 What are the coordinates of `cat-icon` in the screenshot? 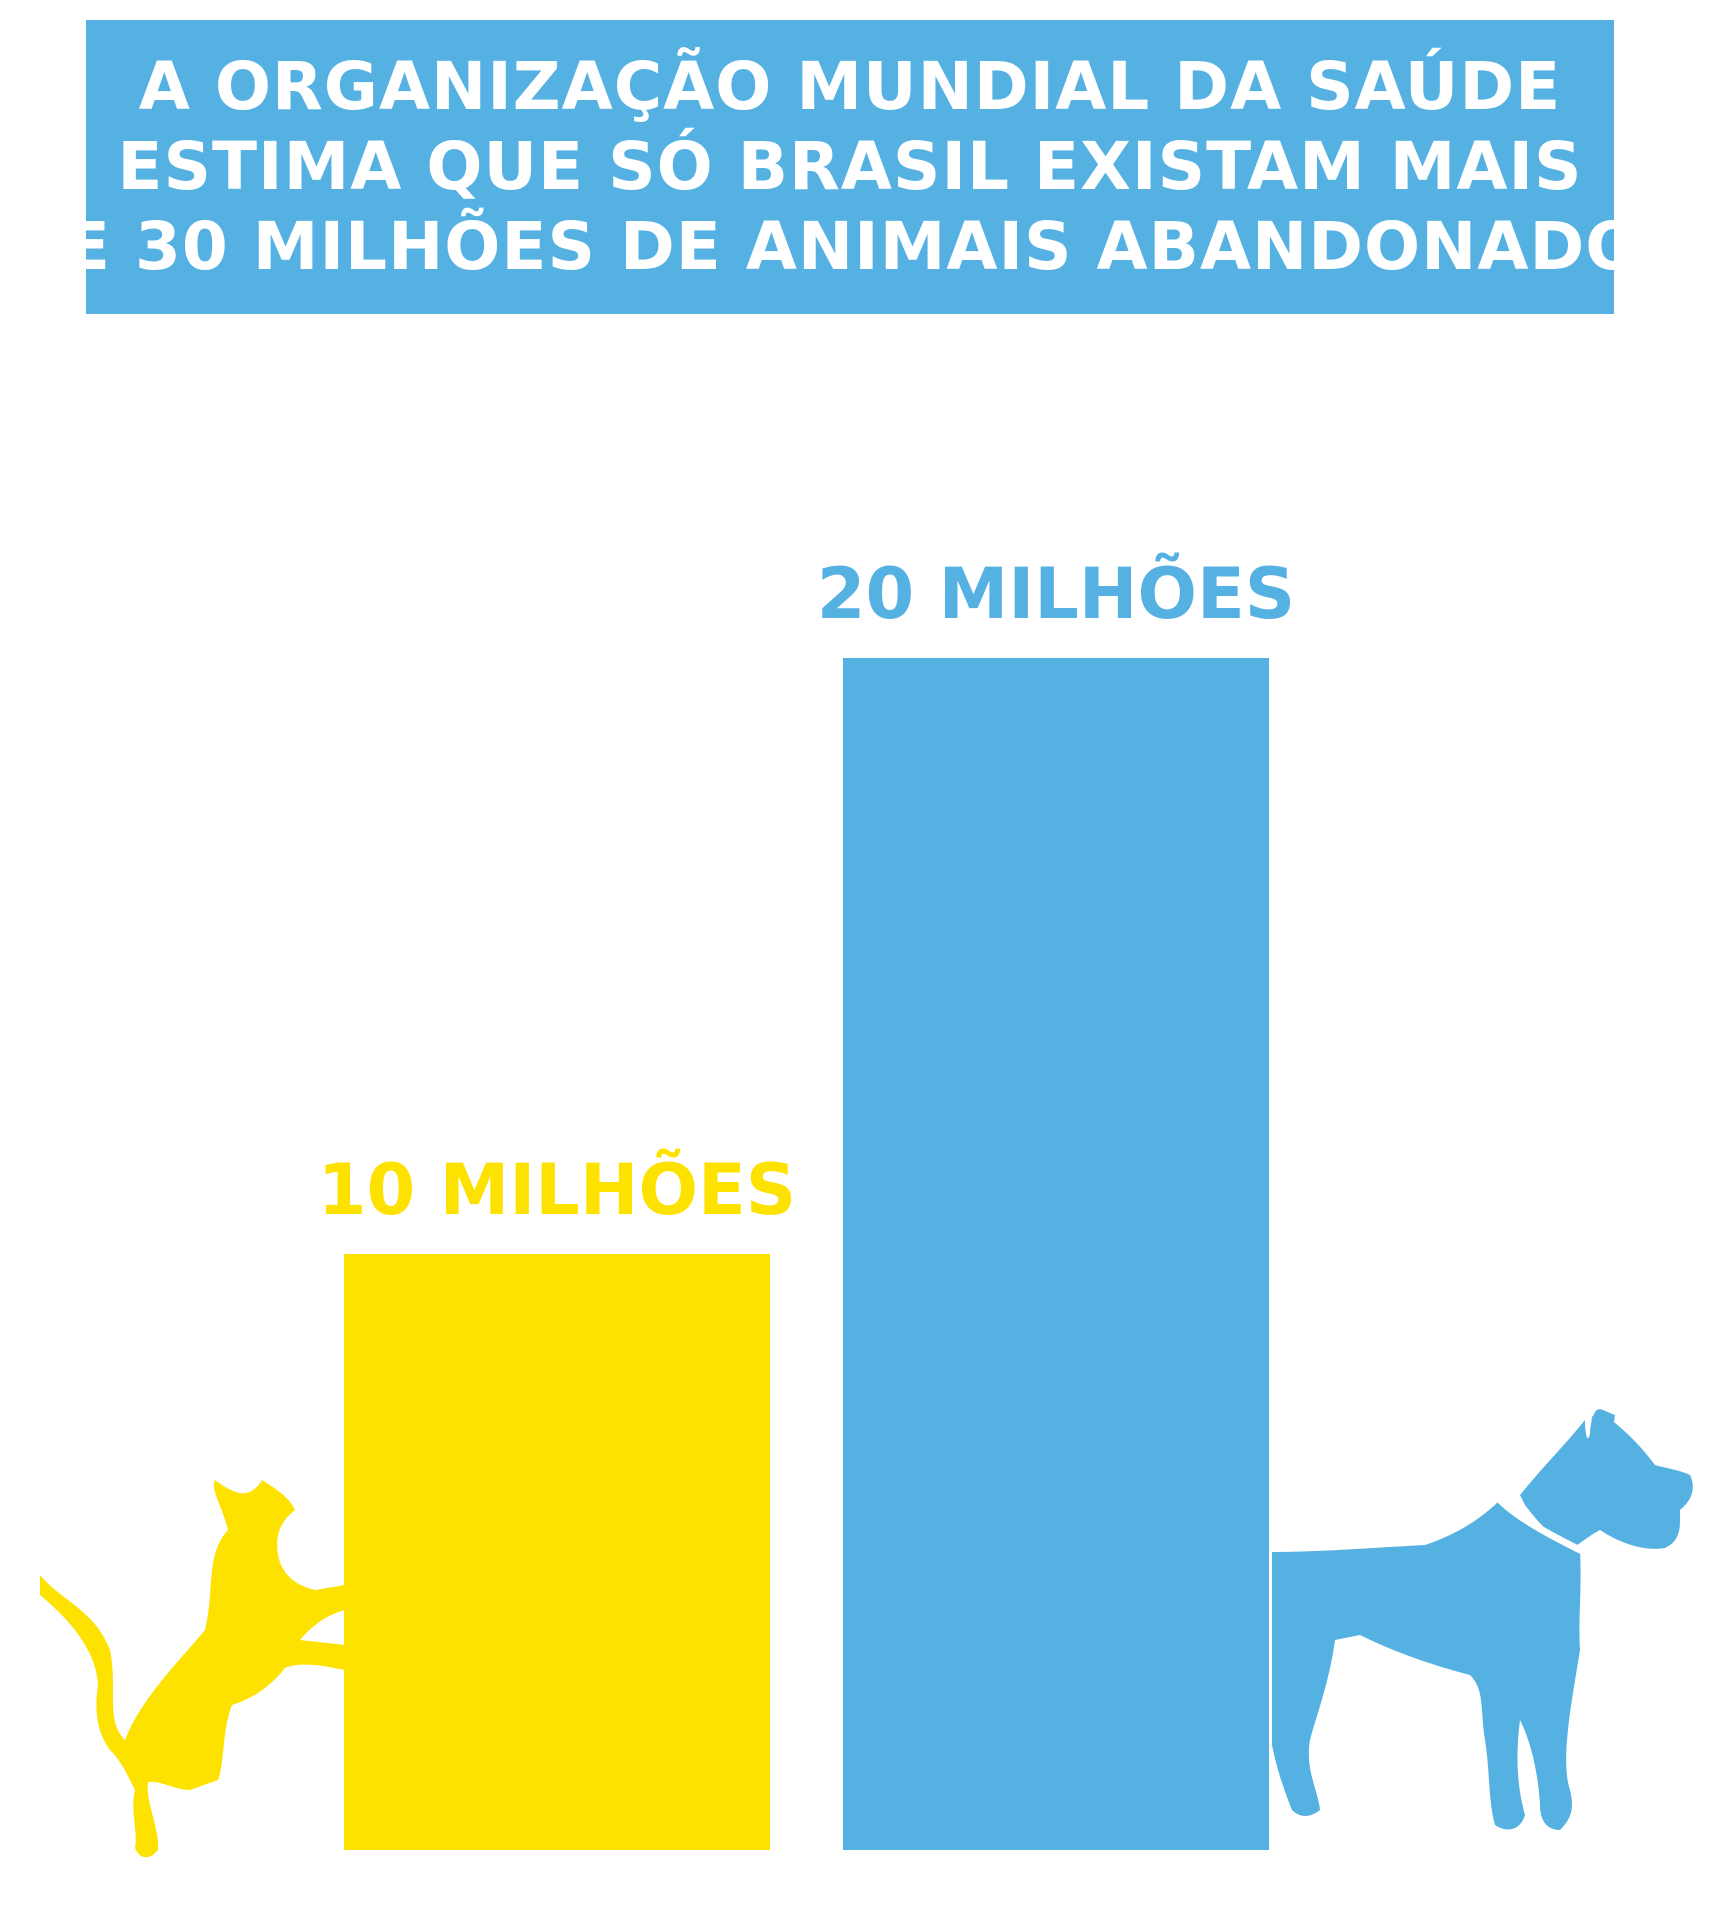 It's located at (192, 1669).